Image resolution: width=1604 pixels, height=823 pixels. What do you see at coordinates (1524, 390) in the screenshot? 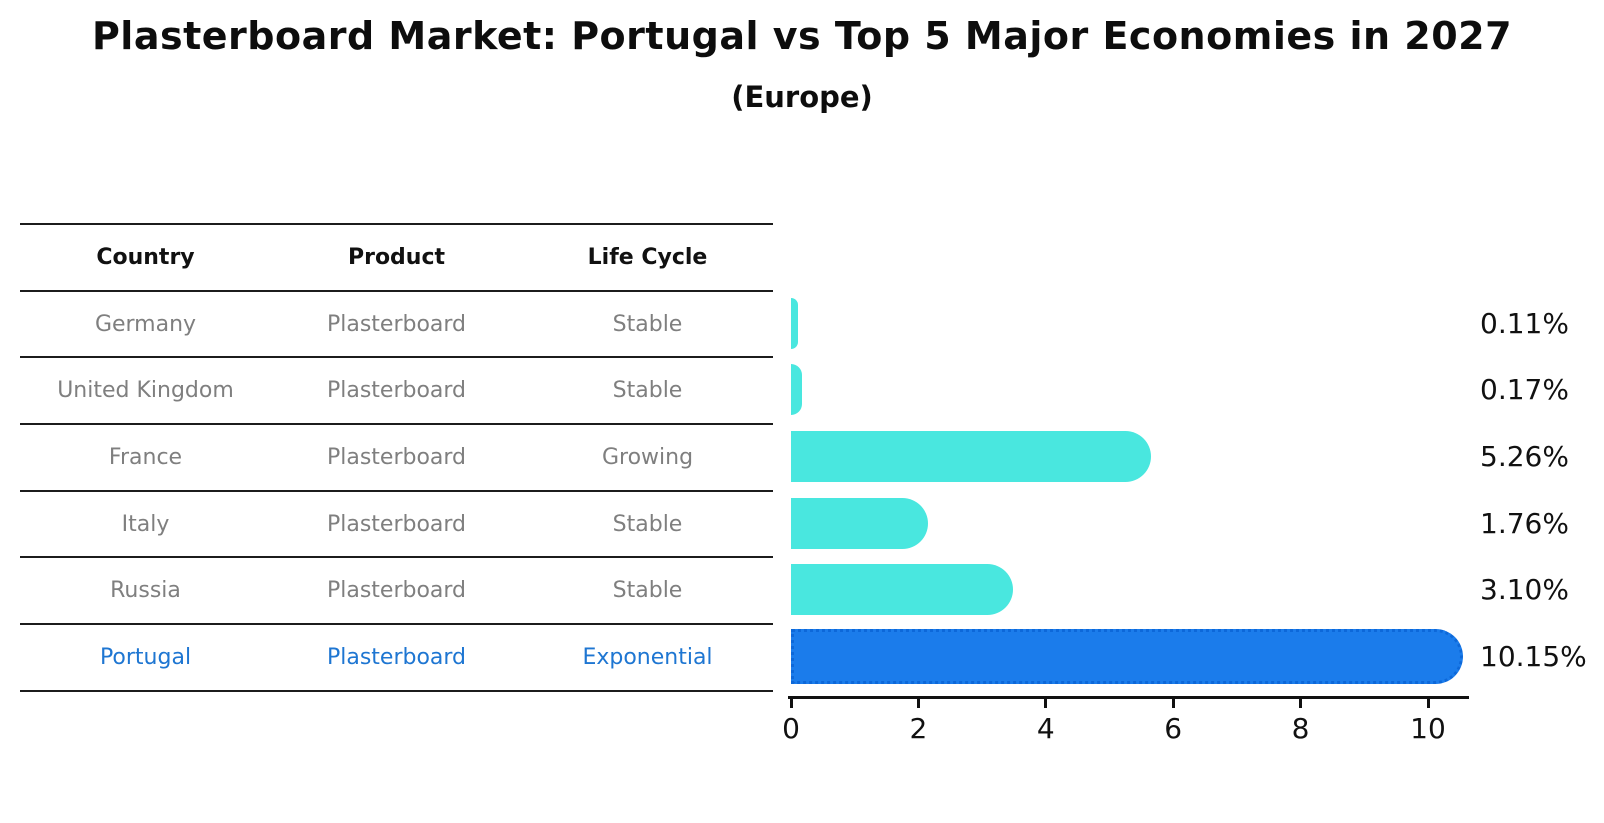
I see `bar-value-label: 0.17%` at bounding box center [1524, 390].